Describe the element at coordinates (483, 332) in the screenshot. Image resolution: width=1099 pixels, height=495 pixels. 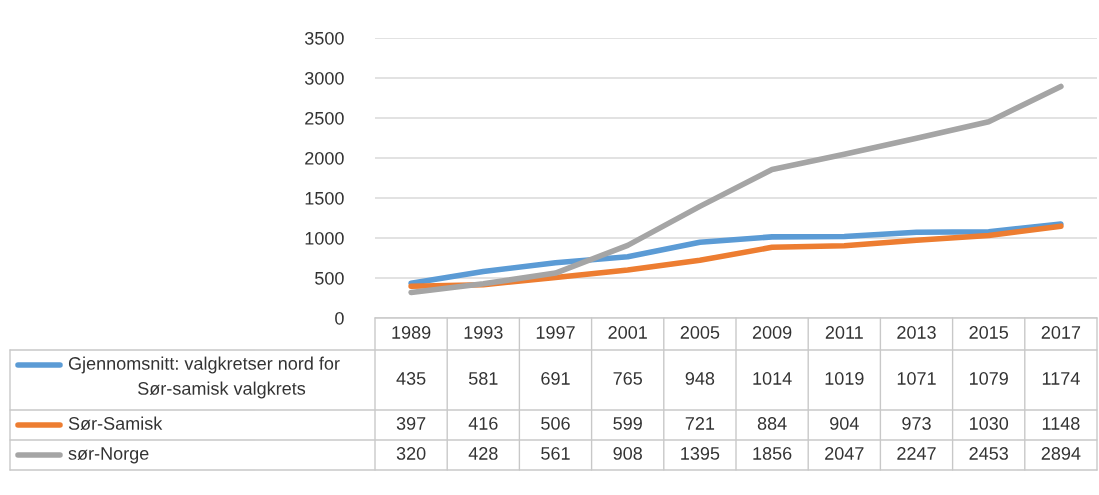
I see `x-tick-label: 1993` at that location.